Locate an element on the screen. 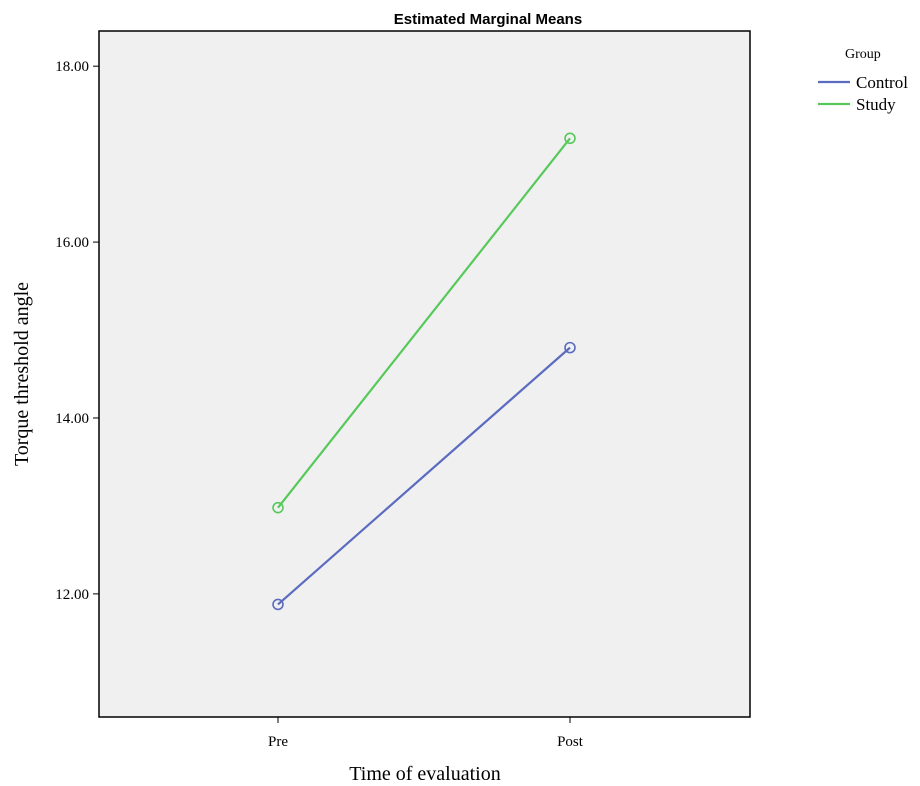 The width and height of the screenshot is (920, 786). y-axis: 12.00 14.00 16.00 18.00 is located at coordinates (77, 331).